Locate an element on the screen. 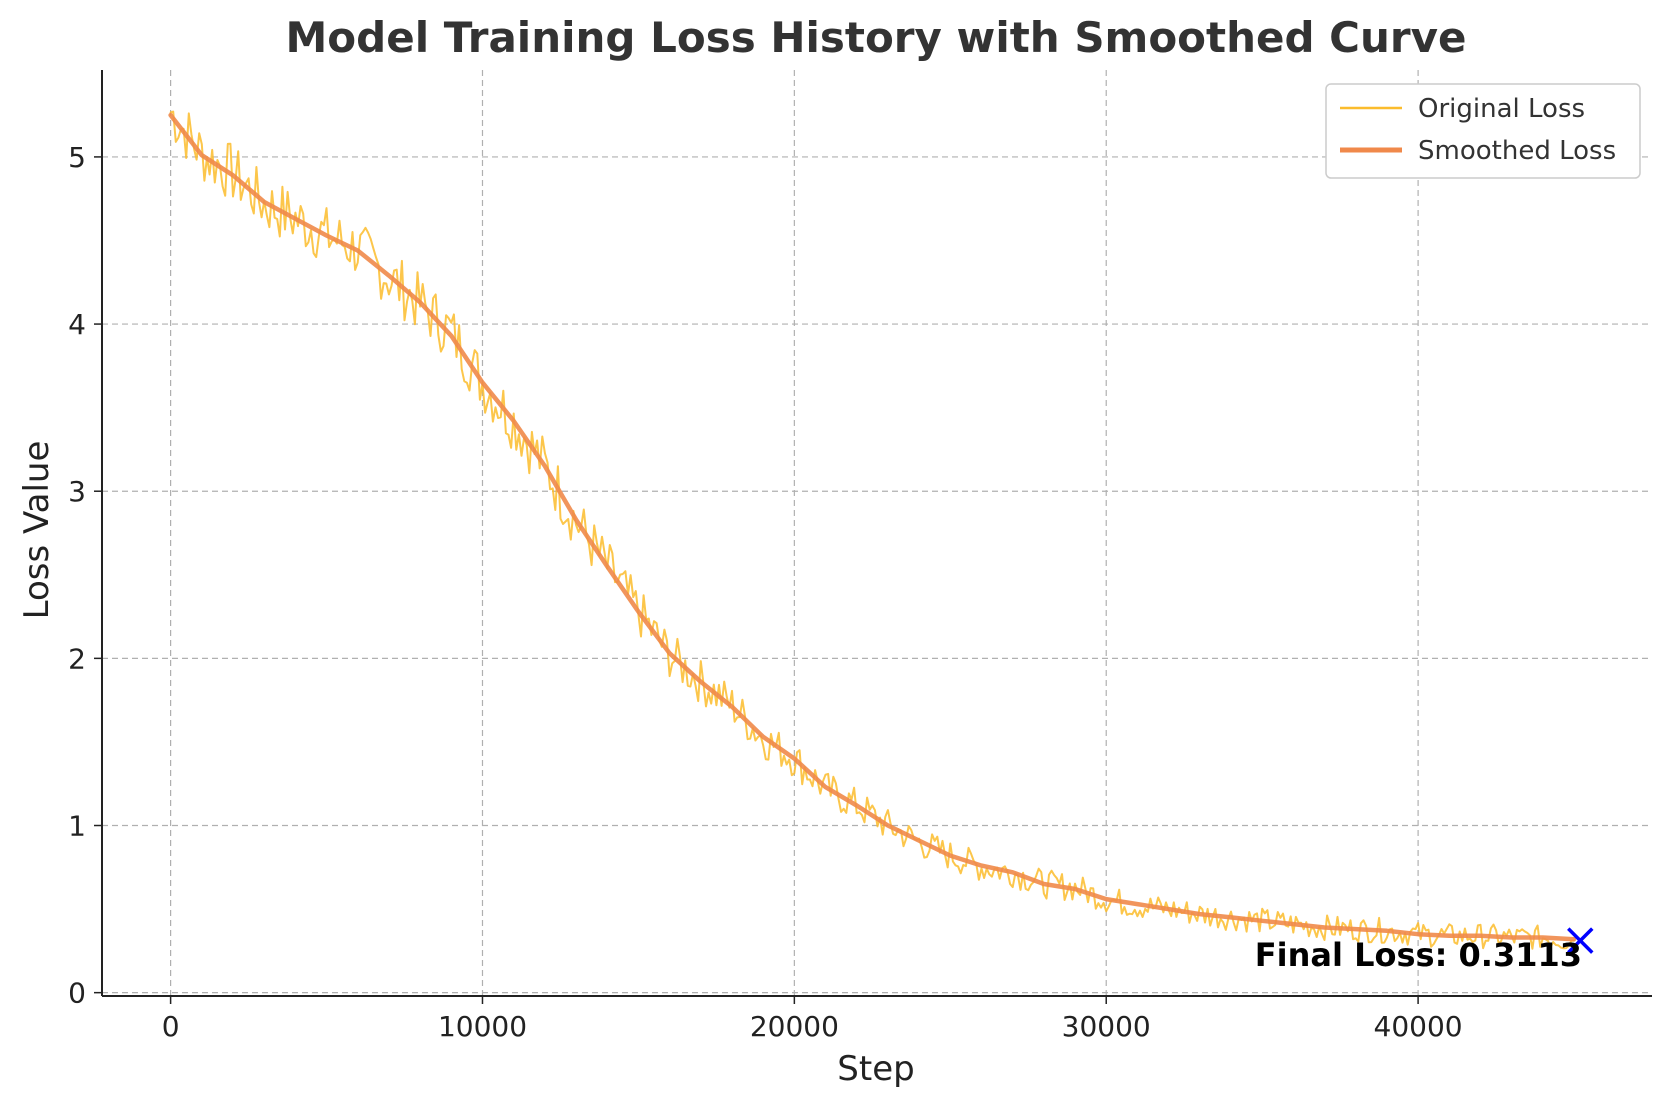 This screenshot has height=1106, width=1670. y-tick-label-2: 2 is located at coordinates (77, 658).